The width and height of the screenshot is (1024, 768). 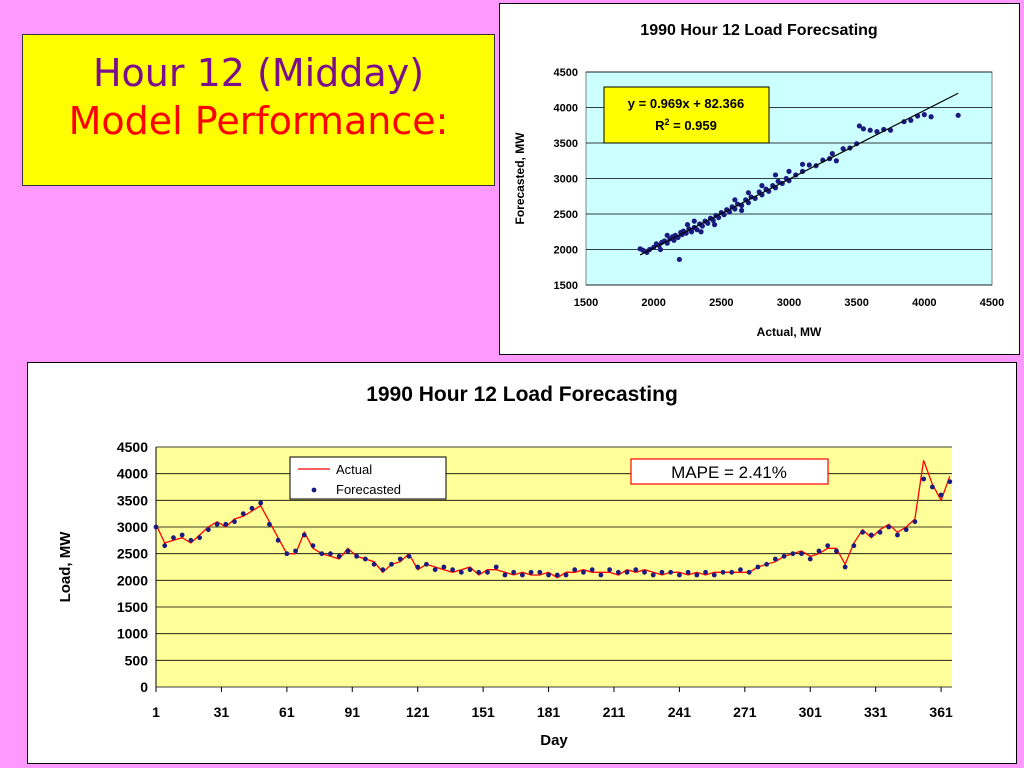 What do you see at coordinates (686, 103) in the screenshot?
I see `scatter-equation: y = 0.969x + 82.366` at bounding box center [686, 103].